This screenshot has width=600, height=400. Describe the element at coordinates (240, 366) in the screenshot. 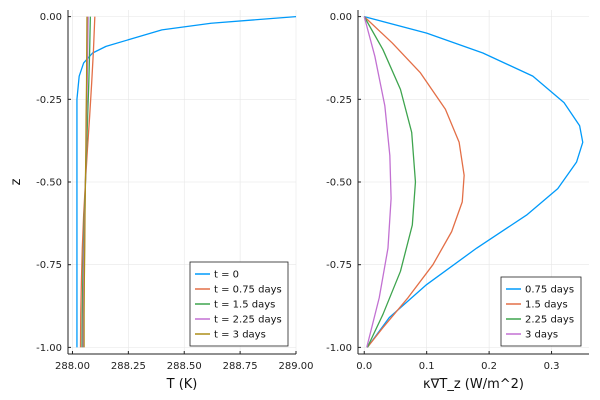

I see `x-tick-label: 288.75` at that location.